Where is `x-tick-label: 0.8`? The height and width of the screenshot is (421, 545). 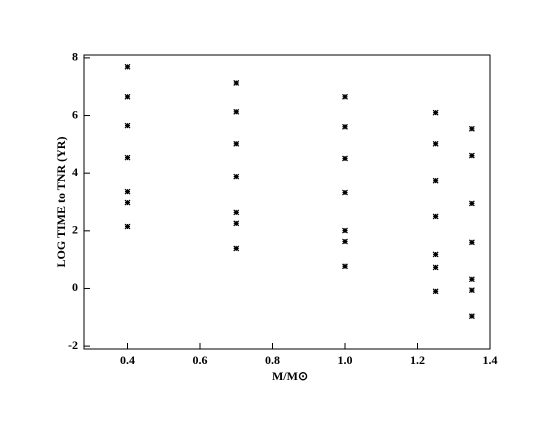 x-tick-label: 0.8 is located at coordinates (272, 360).